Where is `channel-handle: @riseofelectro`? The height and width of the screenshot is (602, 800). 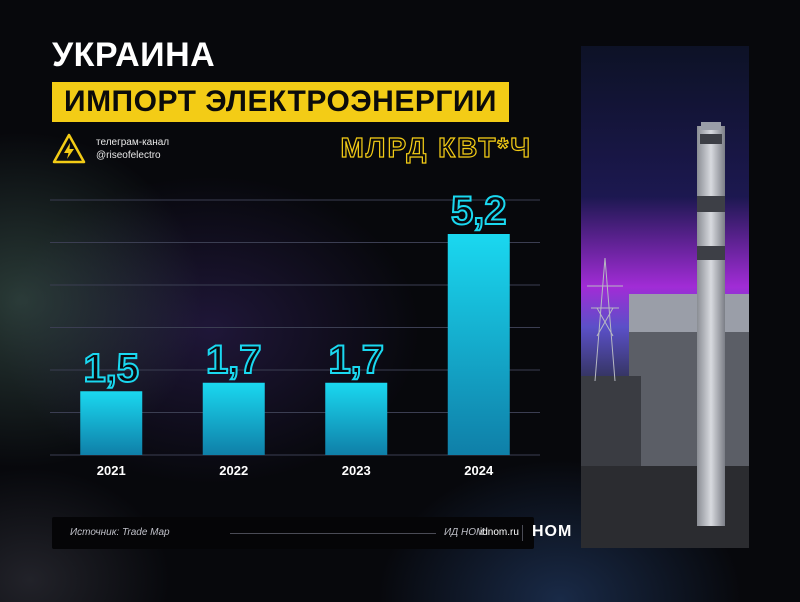
channel-handle: @riseofelectro is located at coordinates (128, 155).